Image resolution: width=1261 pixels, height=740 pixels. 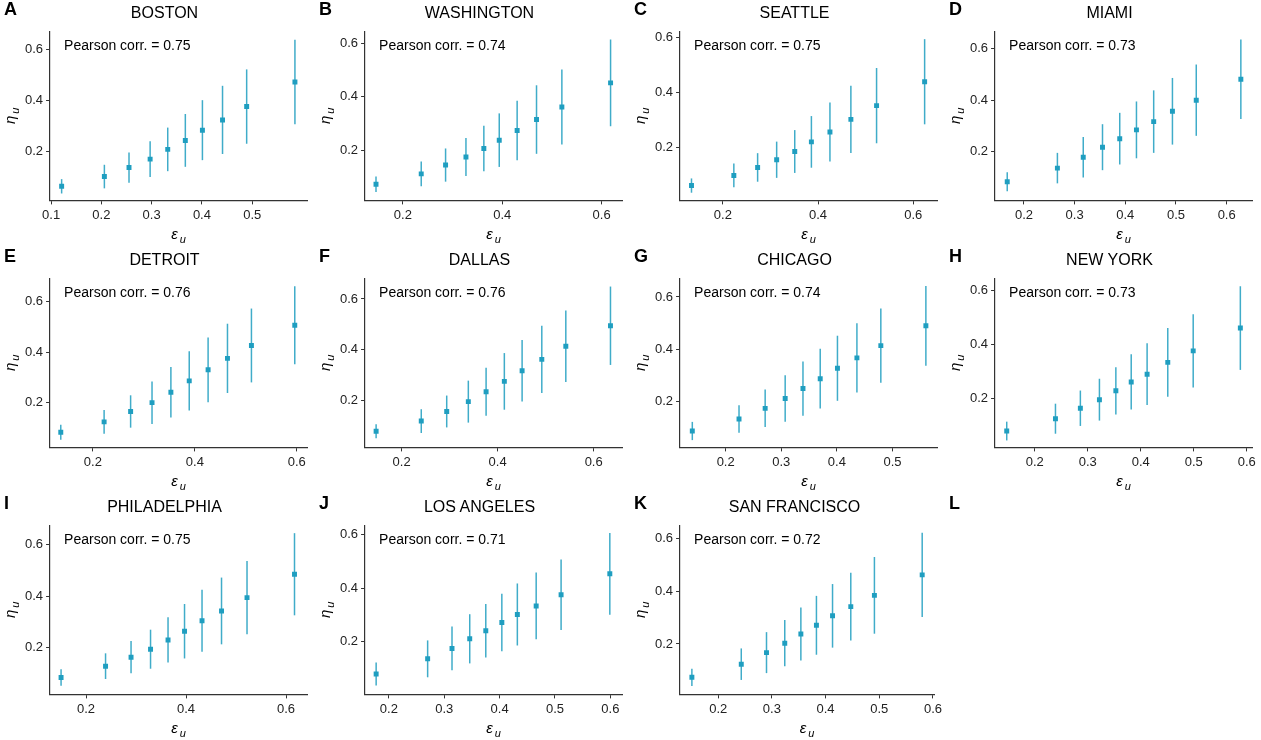 I want to click on chart-title: CHICAGO, so click(x=794, y=260).